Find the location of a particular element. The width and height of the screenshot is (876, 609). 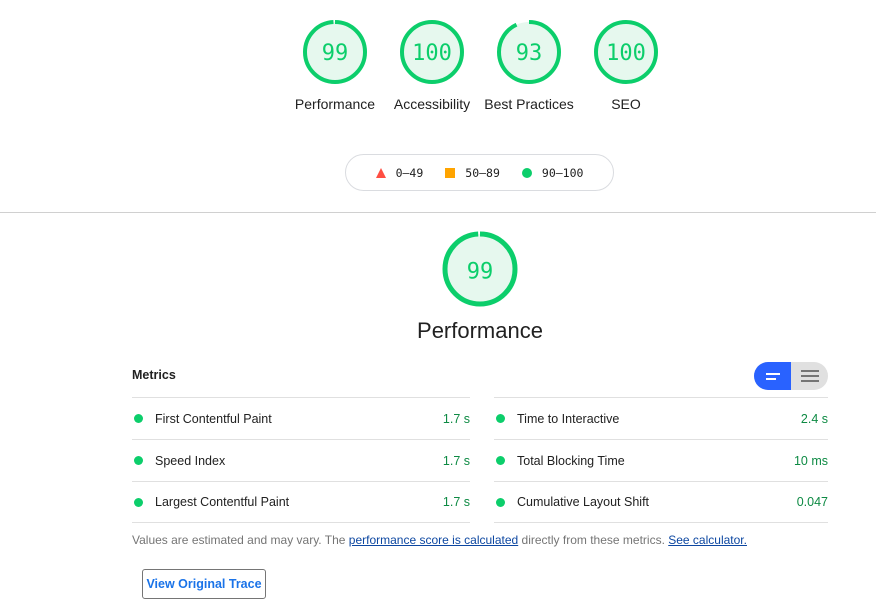

see-calculator-link: See calculator. is located at coordinates (707, 540).